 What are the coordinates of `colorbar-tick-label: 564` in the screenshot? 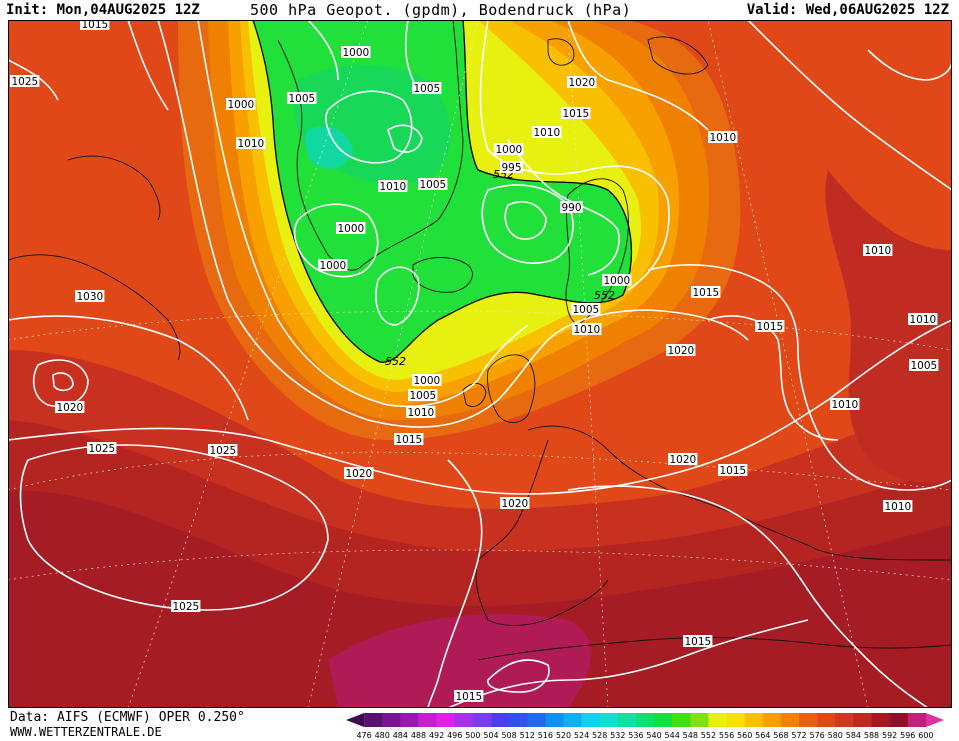 It's located at (762, 735).